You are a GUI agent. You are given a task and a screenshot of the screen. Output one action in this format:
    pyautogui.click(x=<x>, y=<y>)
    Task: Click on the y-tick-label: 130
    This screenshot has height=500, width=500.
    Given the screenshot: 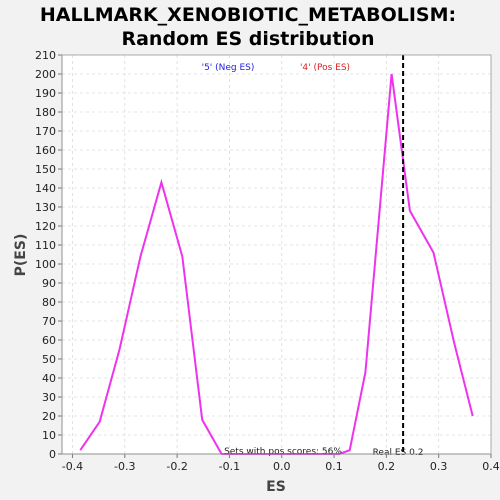 What is the action you would take?
    pyautogui.click(x=45, y=207)
    